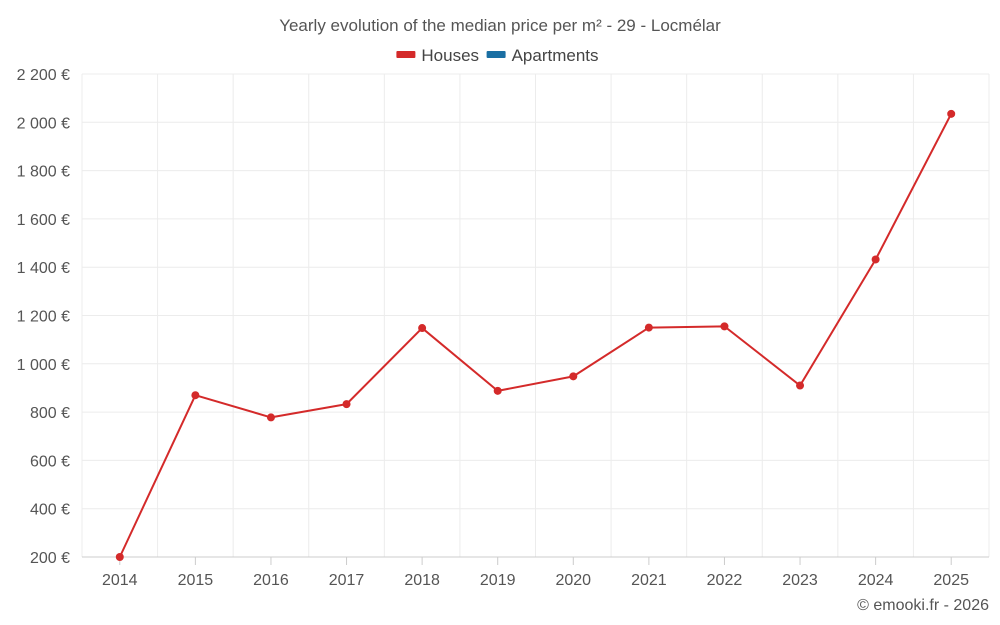 The width and height of the screenshot is (1000, 625). I want to click on x-tick-label: 2016, so click(271, 580).